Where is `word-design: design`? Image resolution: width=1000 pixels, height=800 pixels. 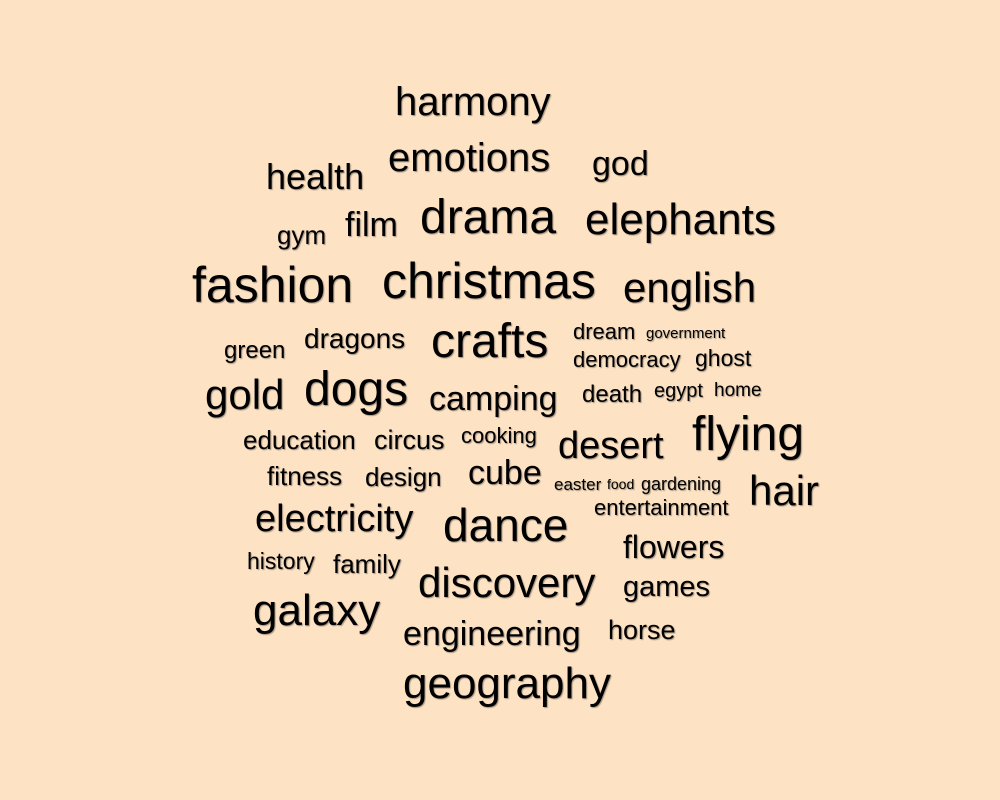
word-design: design is located at coordinates (403, 477).